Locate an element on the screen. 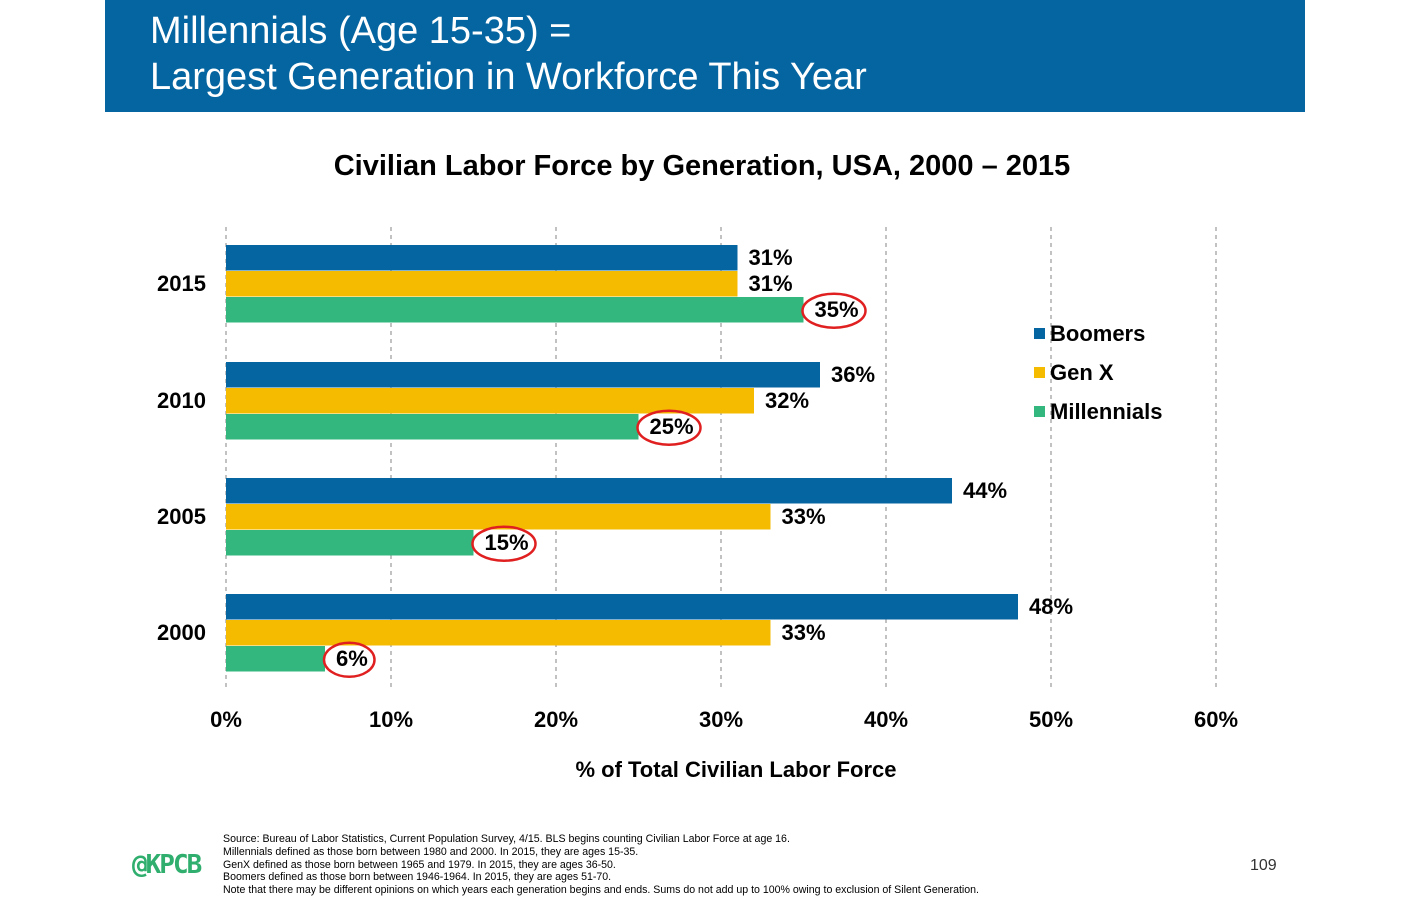  kpcb-logo: @KPCB is located at coordinates (167, 865).